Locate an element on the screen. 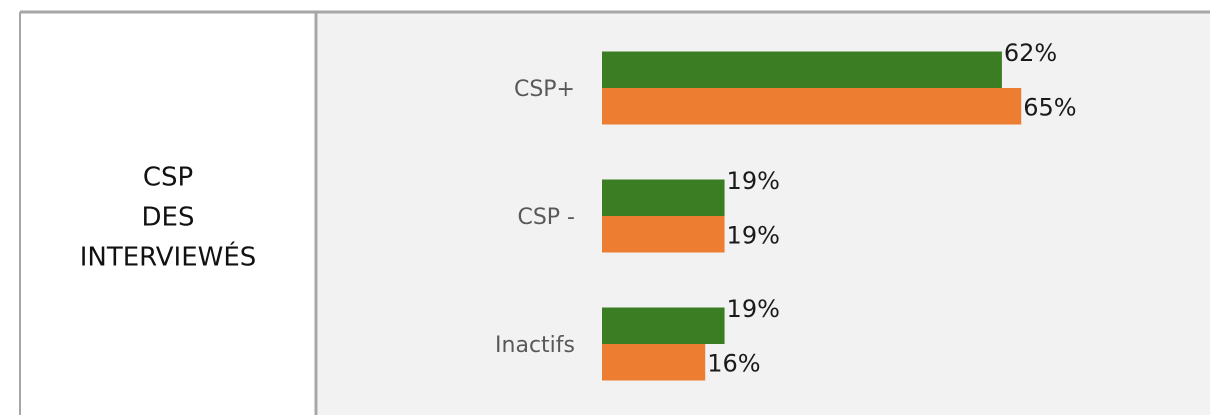 This screenshot has width=1210, height=415. category-label: CSP+ is located at coordinates (544, 89).